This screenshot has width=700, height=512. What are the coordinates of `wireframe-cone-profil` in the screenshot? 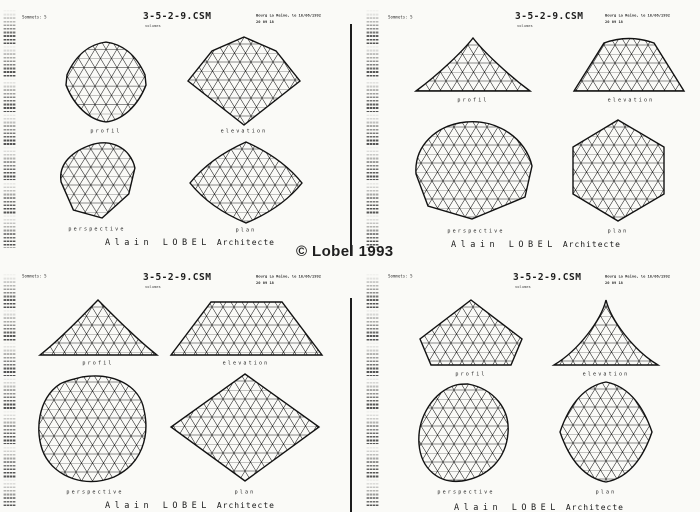 It's located at (473, 64).